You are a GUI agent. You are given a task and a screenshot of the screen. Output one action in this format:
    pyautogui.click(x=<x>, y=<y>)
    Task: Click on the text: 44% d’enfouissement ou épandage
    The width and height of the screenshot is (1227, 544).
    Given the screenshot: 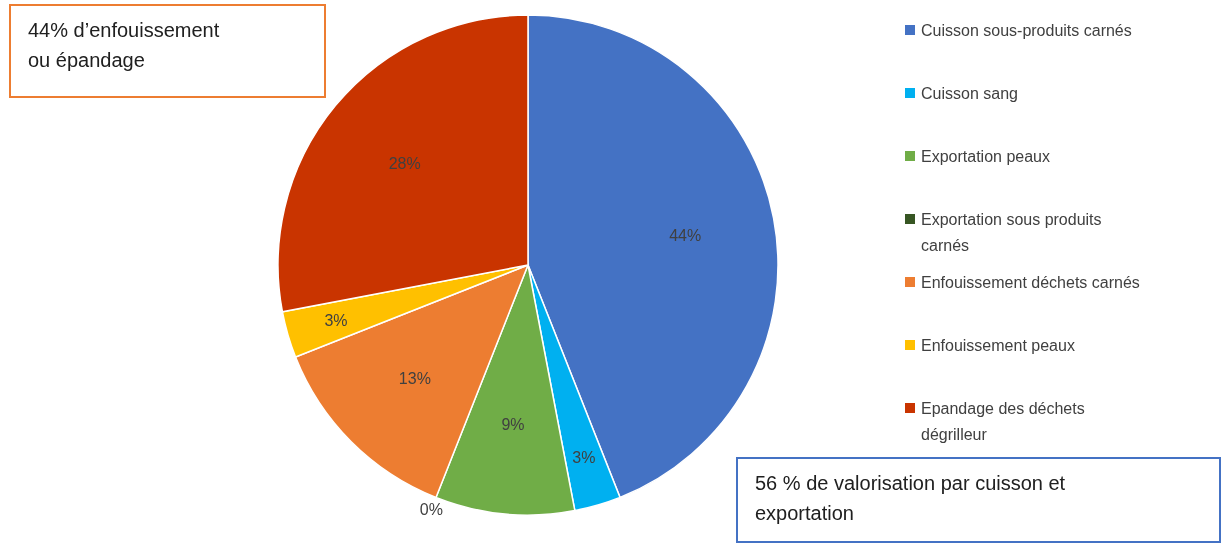 What is the action you would take?
    pyautogui.click(x=124, y=45)
    